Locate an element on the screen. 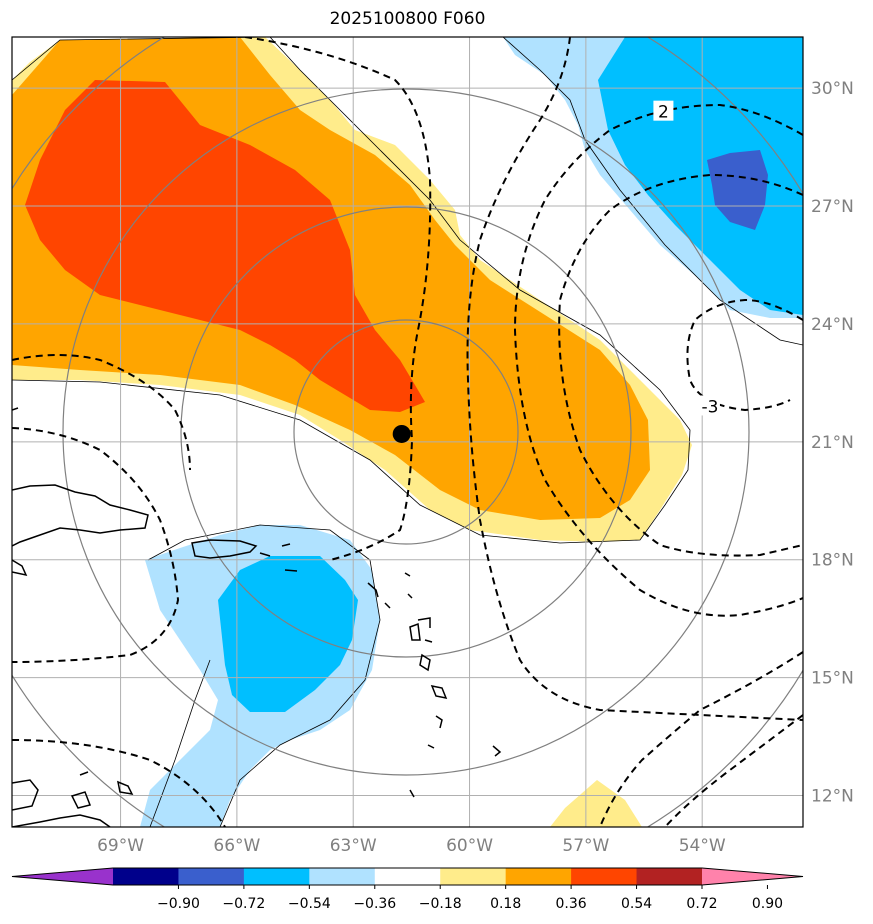 This screenshot has height=924, width=873. longitude-tick-label: 69°W is located at coordinates (120, 846).